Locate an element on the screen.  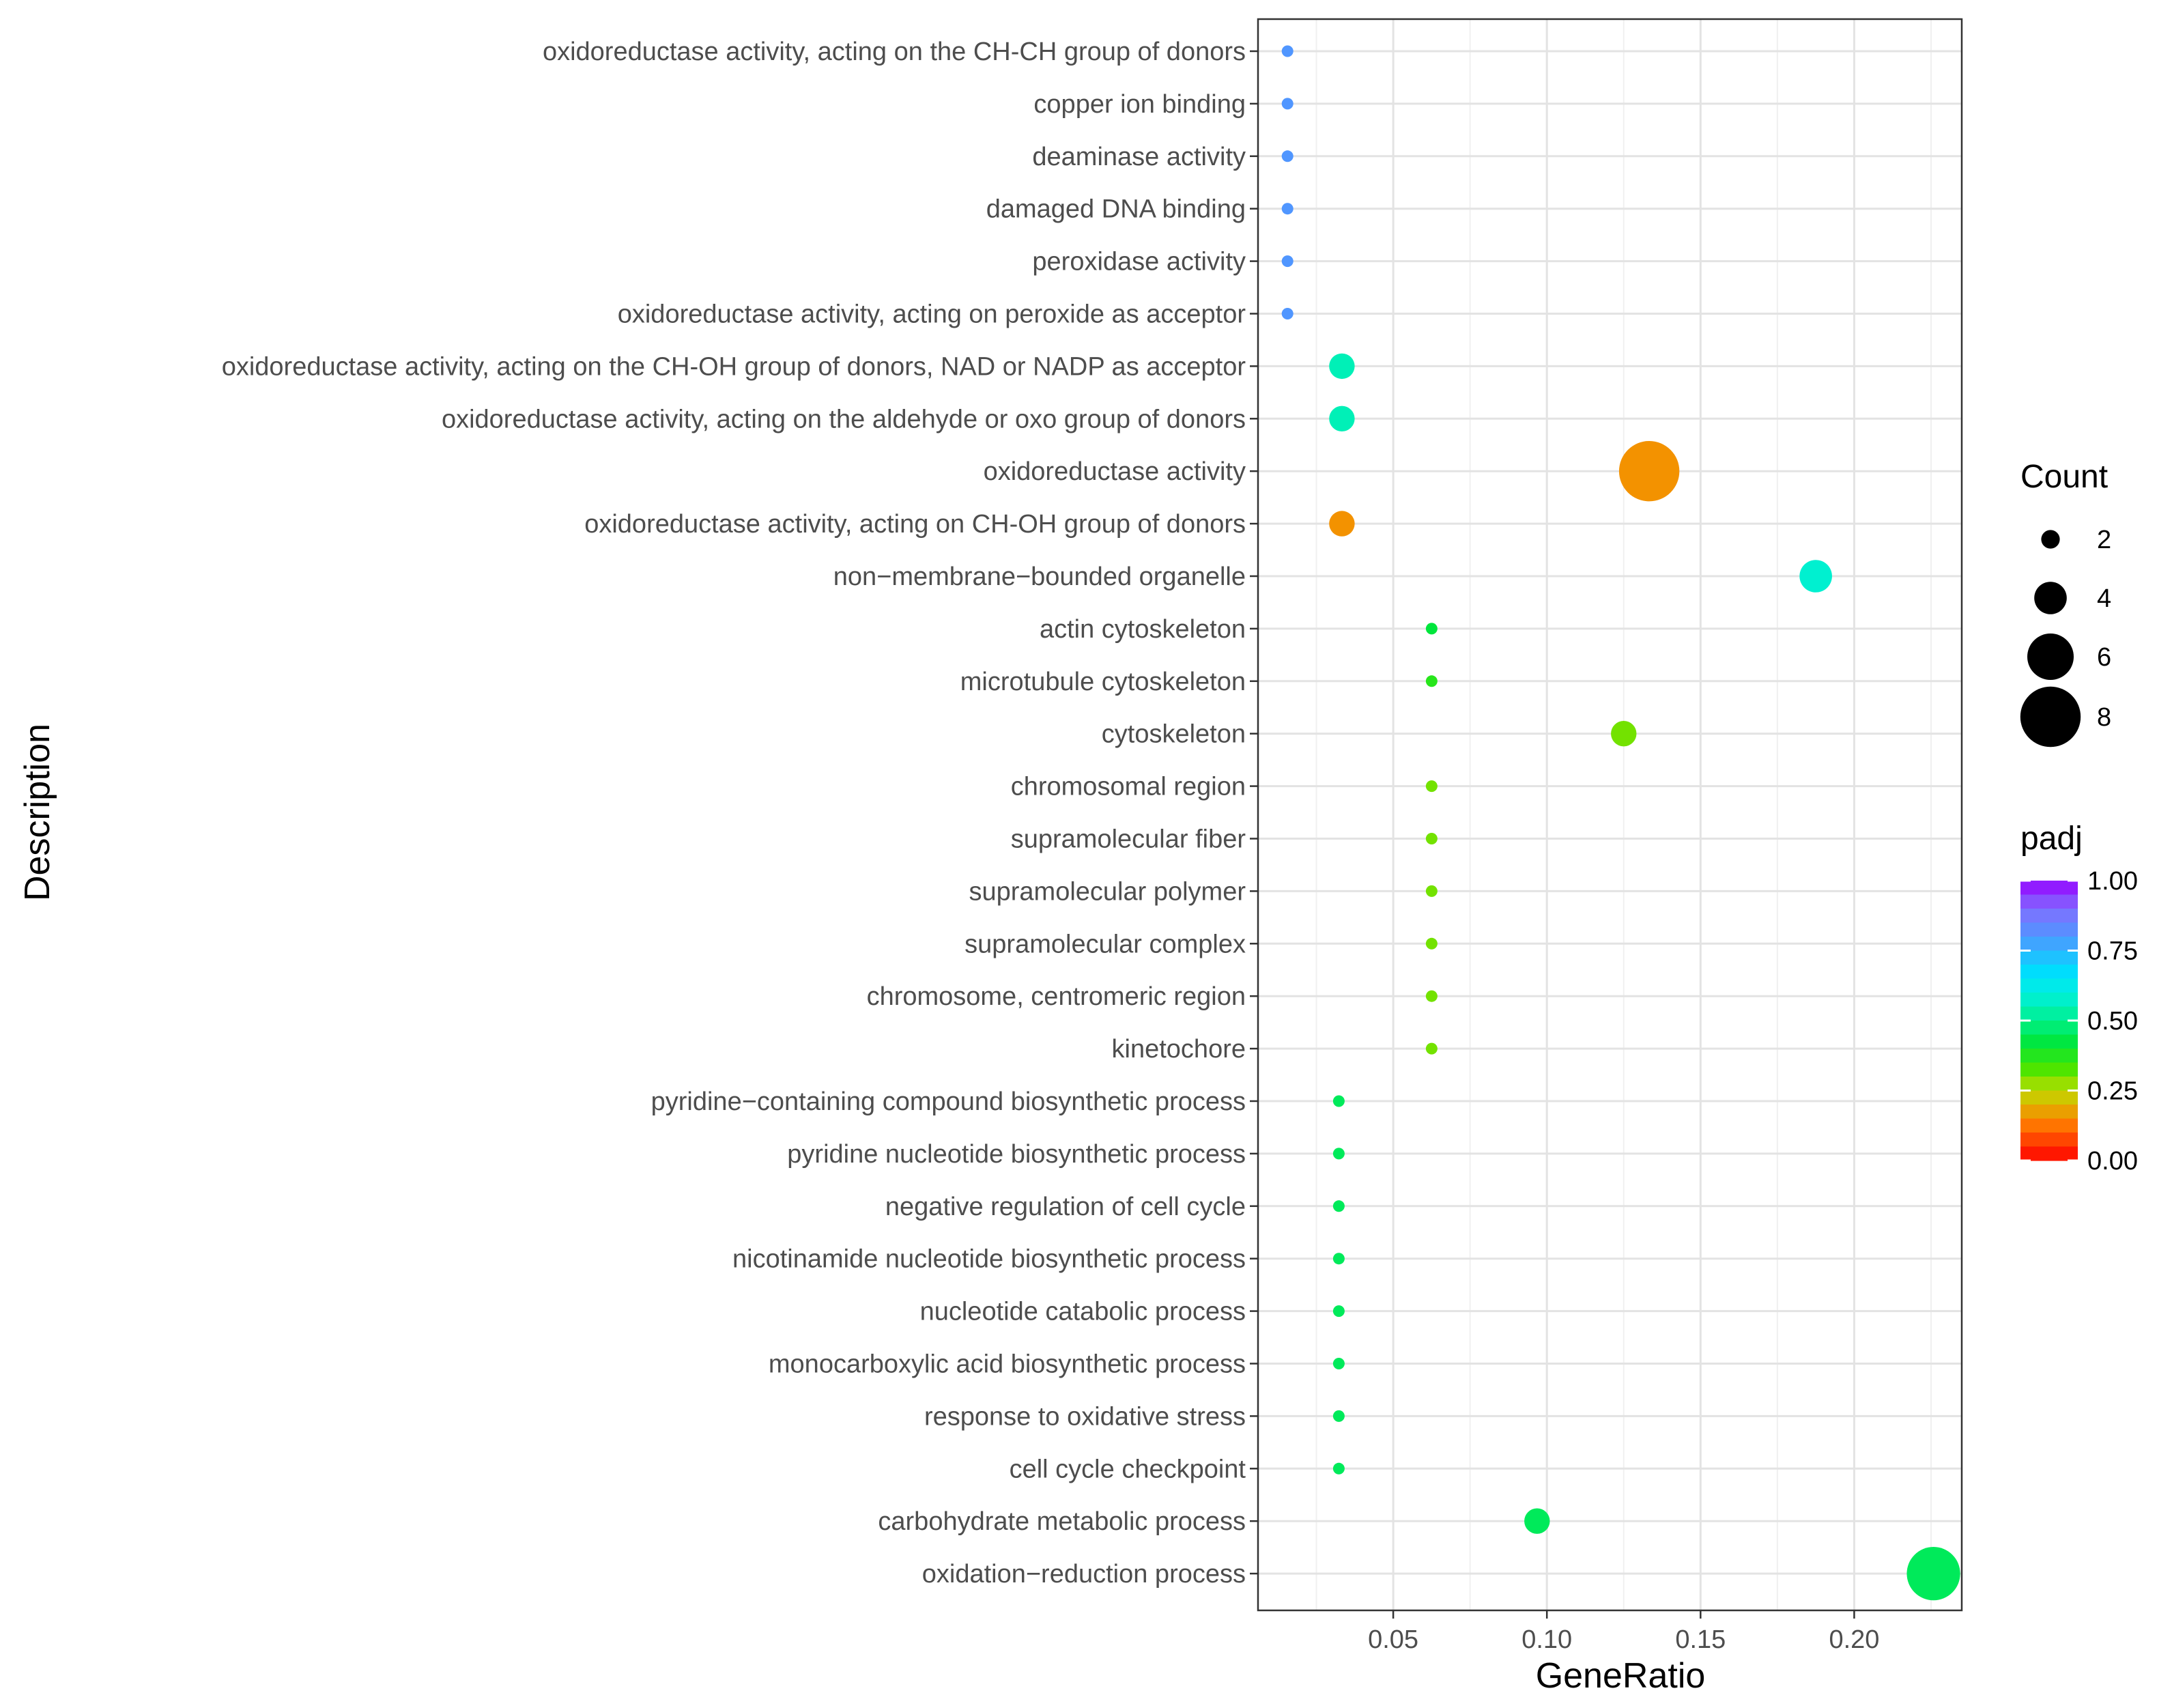
count-legend-label: 6 is located at coordinates (2104, 657).